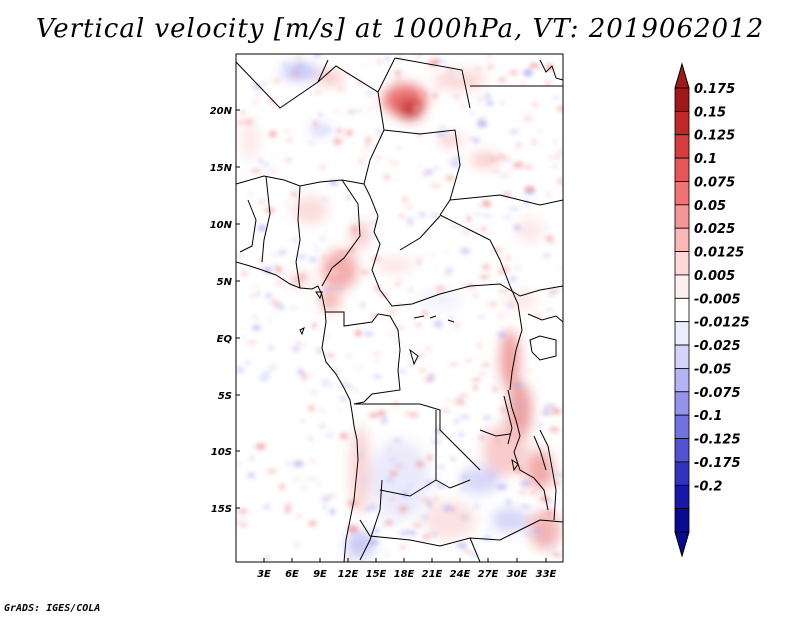 This screenshot has width=800, height=618. Describe the element at coordinates (376, 574) in the screenshot. I see `lon-label: 15E` at that location.